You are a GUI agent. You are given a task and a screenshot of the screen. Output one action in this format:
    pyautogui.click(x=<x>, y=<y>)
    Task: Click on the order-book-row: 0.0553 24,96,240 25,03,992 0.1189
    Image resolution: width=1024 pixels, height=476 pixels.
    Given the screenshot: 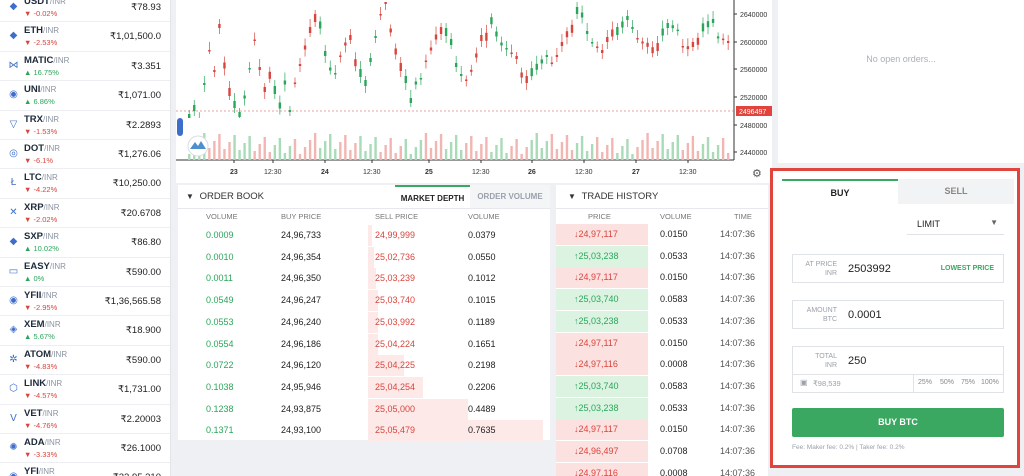 What is the action you would take?
    pyautogui.click(x=364, y=322)
    